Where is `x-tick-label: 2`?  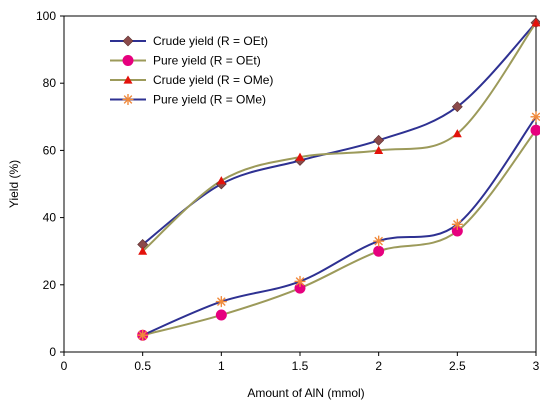
x-tick-label: 2 is located at coordinates (378, 366).